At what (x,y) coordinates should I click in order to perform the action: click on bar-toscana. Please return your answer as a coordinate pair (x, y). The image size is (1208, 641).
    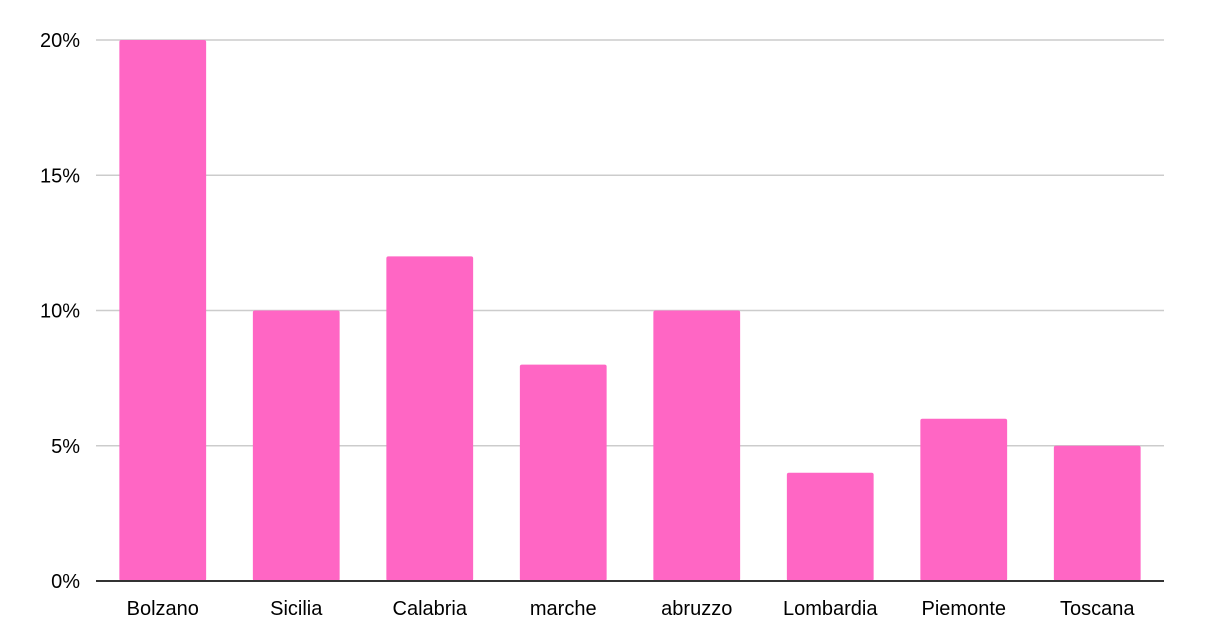
    Looking at the image, I should click on (1097, 513).